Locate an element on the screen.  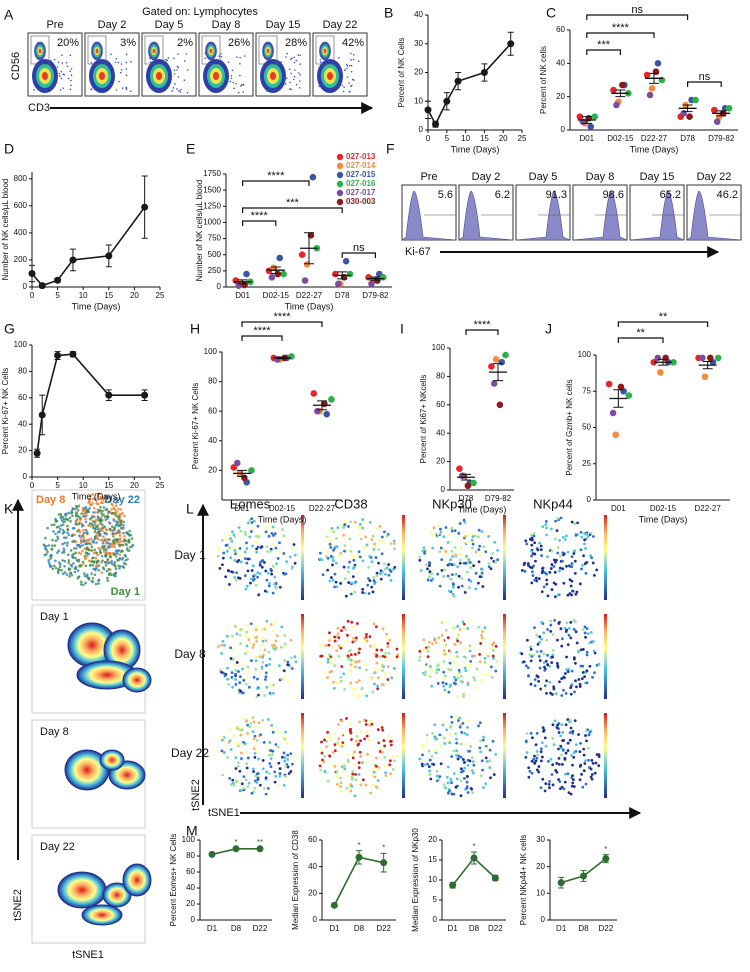
x-tick-label: D22 is located at coordinates (495, 928).